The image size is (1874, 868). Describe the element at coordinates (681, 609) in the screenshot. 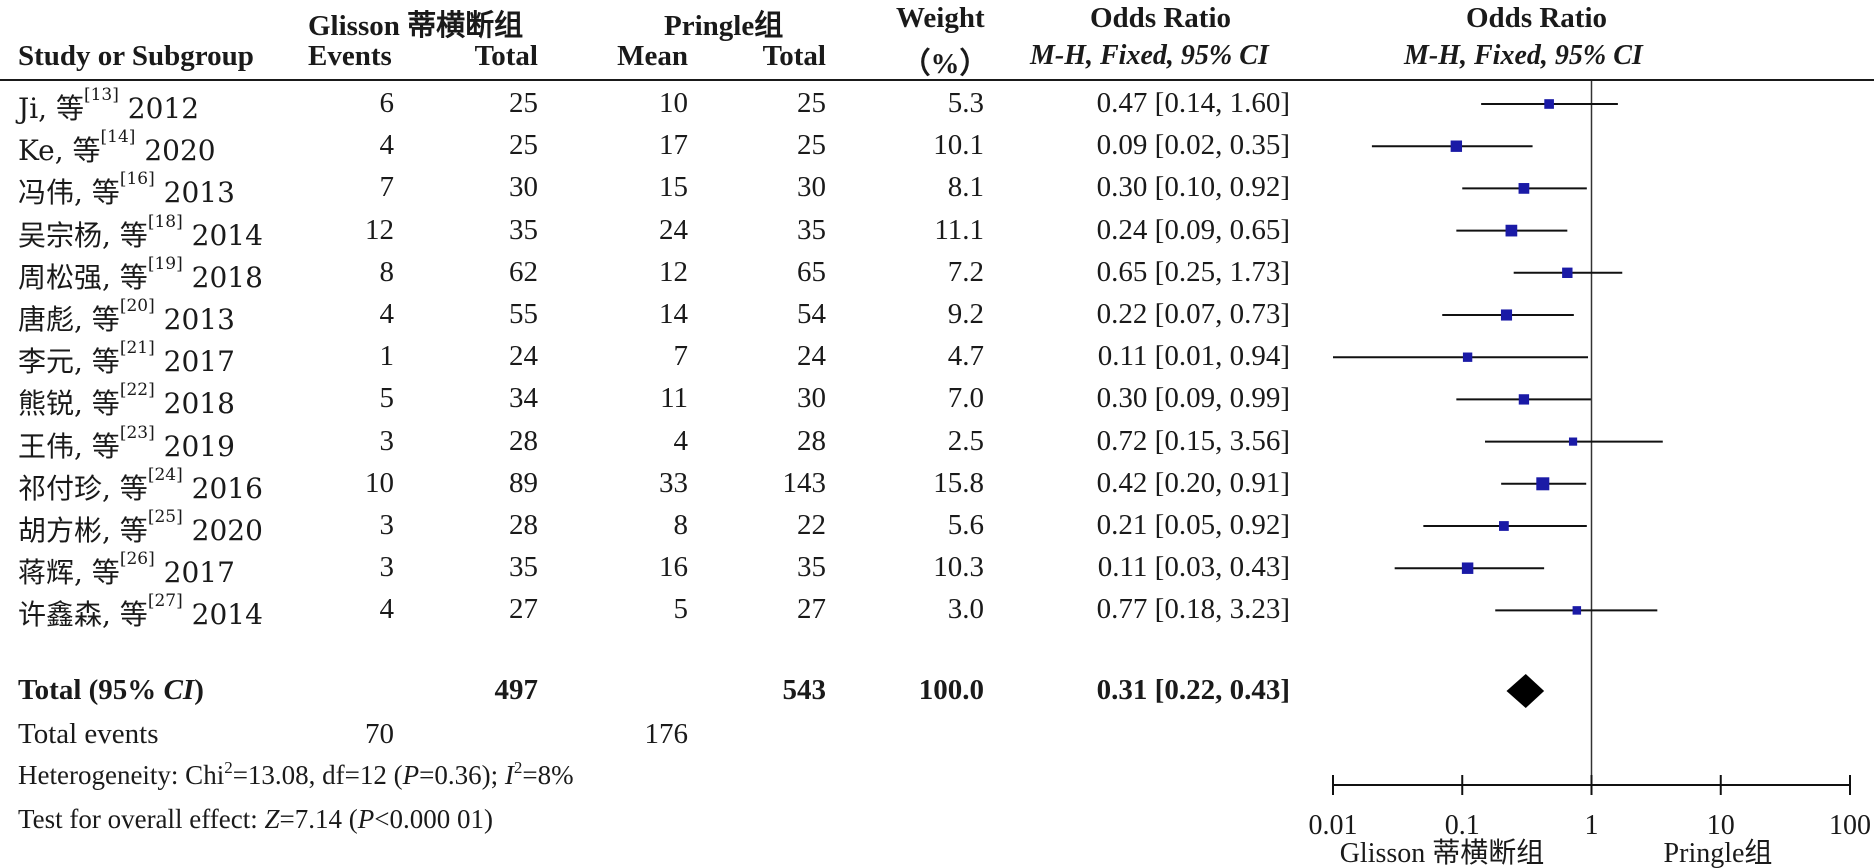

I see `study-mean2: 5` at that location.